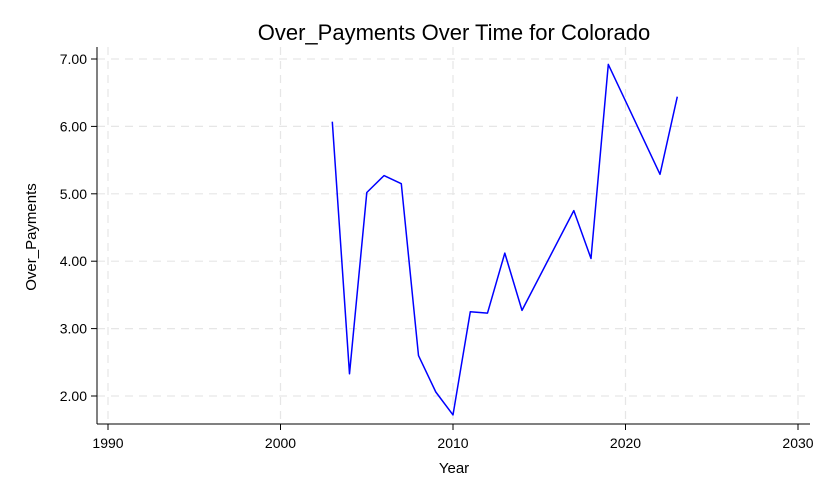  I want to click on x-tick-label: 2010, so click(452, 443).